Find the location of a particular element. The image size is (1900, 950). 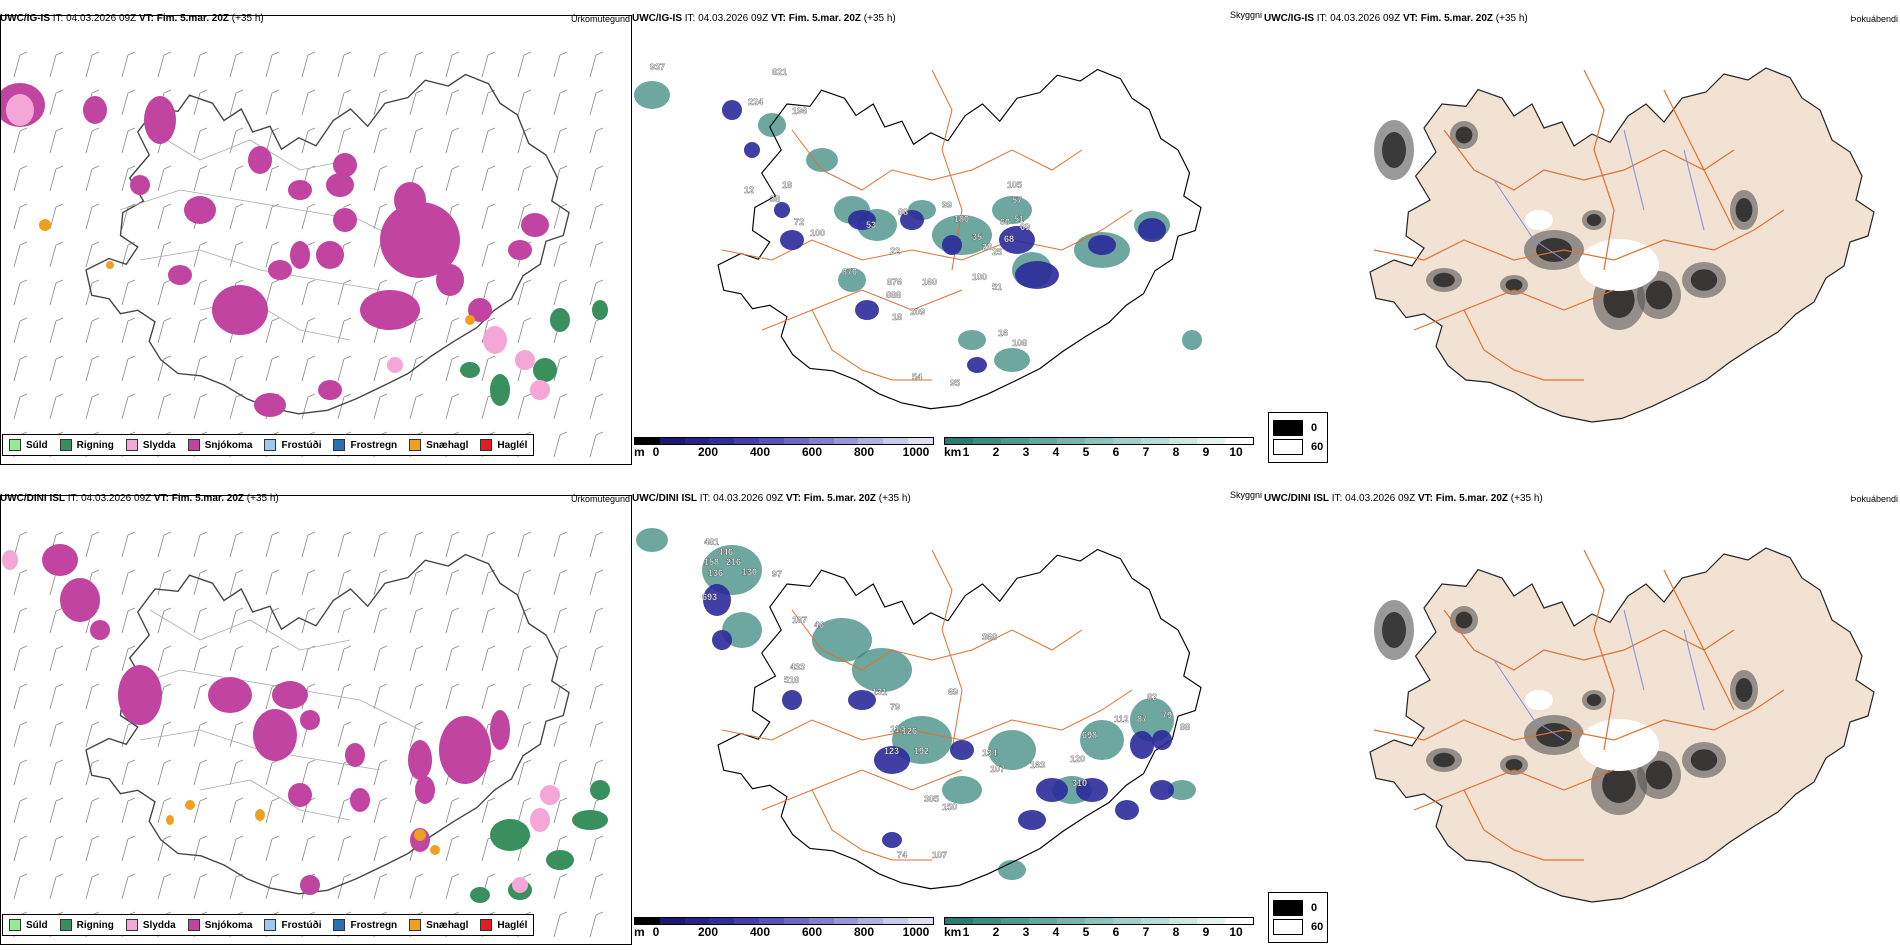

colorbar-ticks: m 0 200 400 600 800 1000 is located at coordinates (784, 452).